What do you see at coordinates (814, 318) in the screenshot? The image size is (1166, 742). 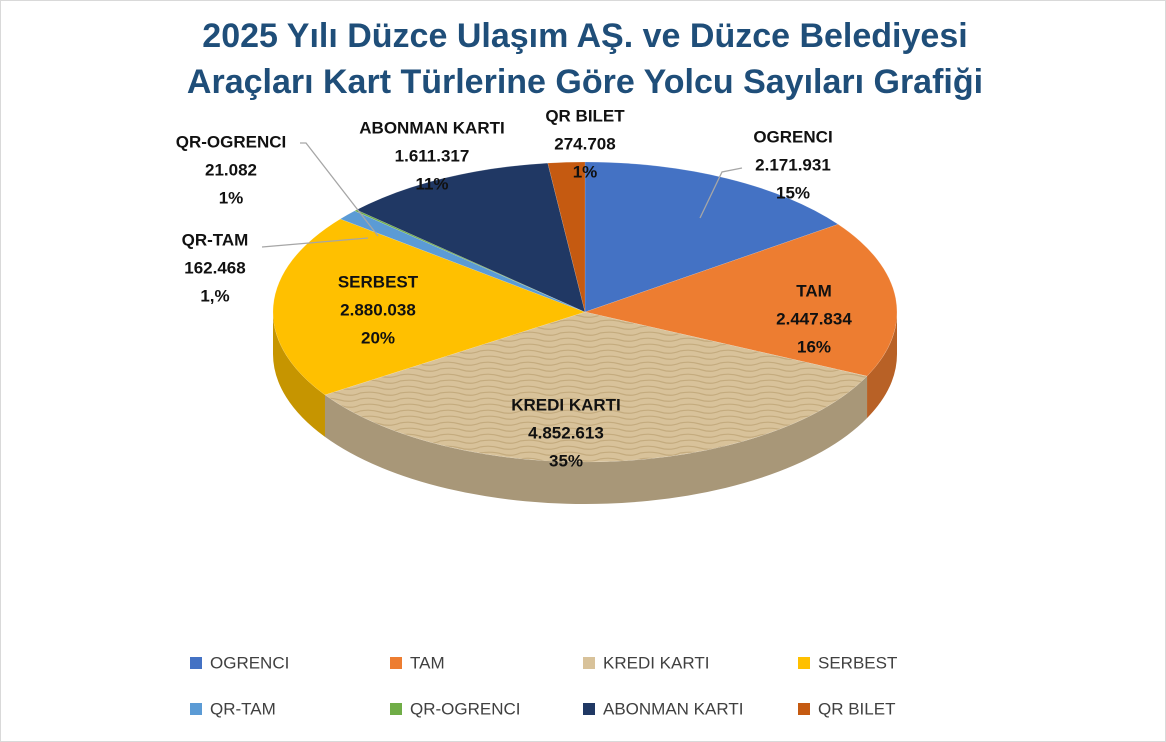 I see `data-label-value: 2.447.834` at bounding box center [814, 318].